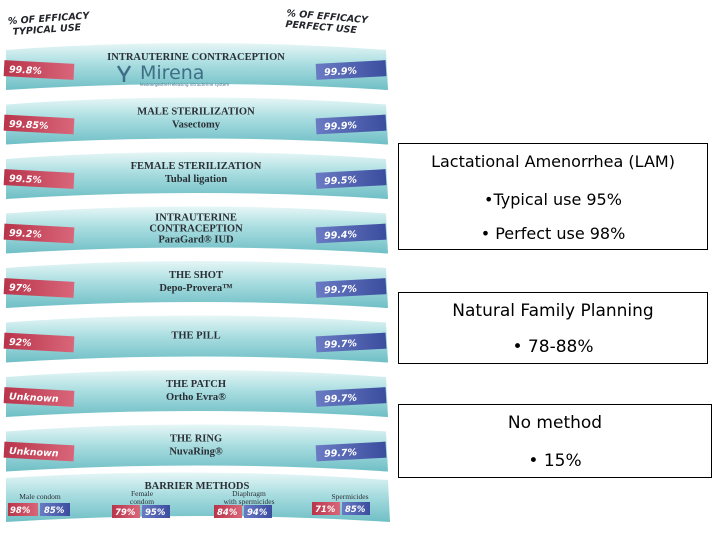 The width and height of the screenshot is (720, 540). I want to click on nfp-title: Natural Family Planning, so click(553, 311).